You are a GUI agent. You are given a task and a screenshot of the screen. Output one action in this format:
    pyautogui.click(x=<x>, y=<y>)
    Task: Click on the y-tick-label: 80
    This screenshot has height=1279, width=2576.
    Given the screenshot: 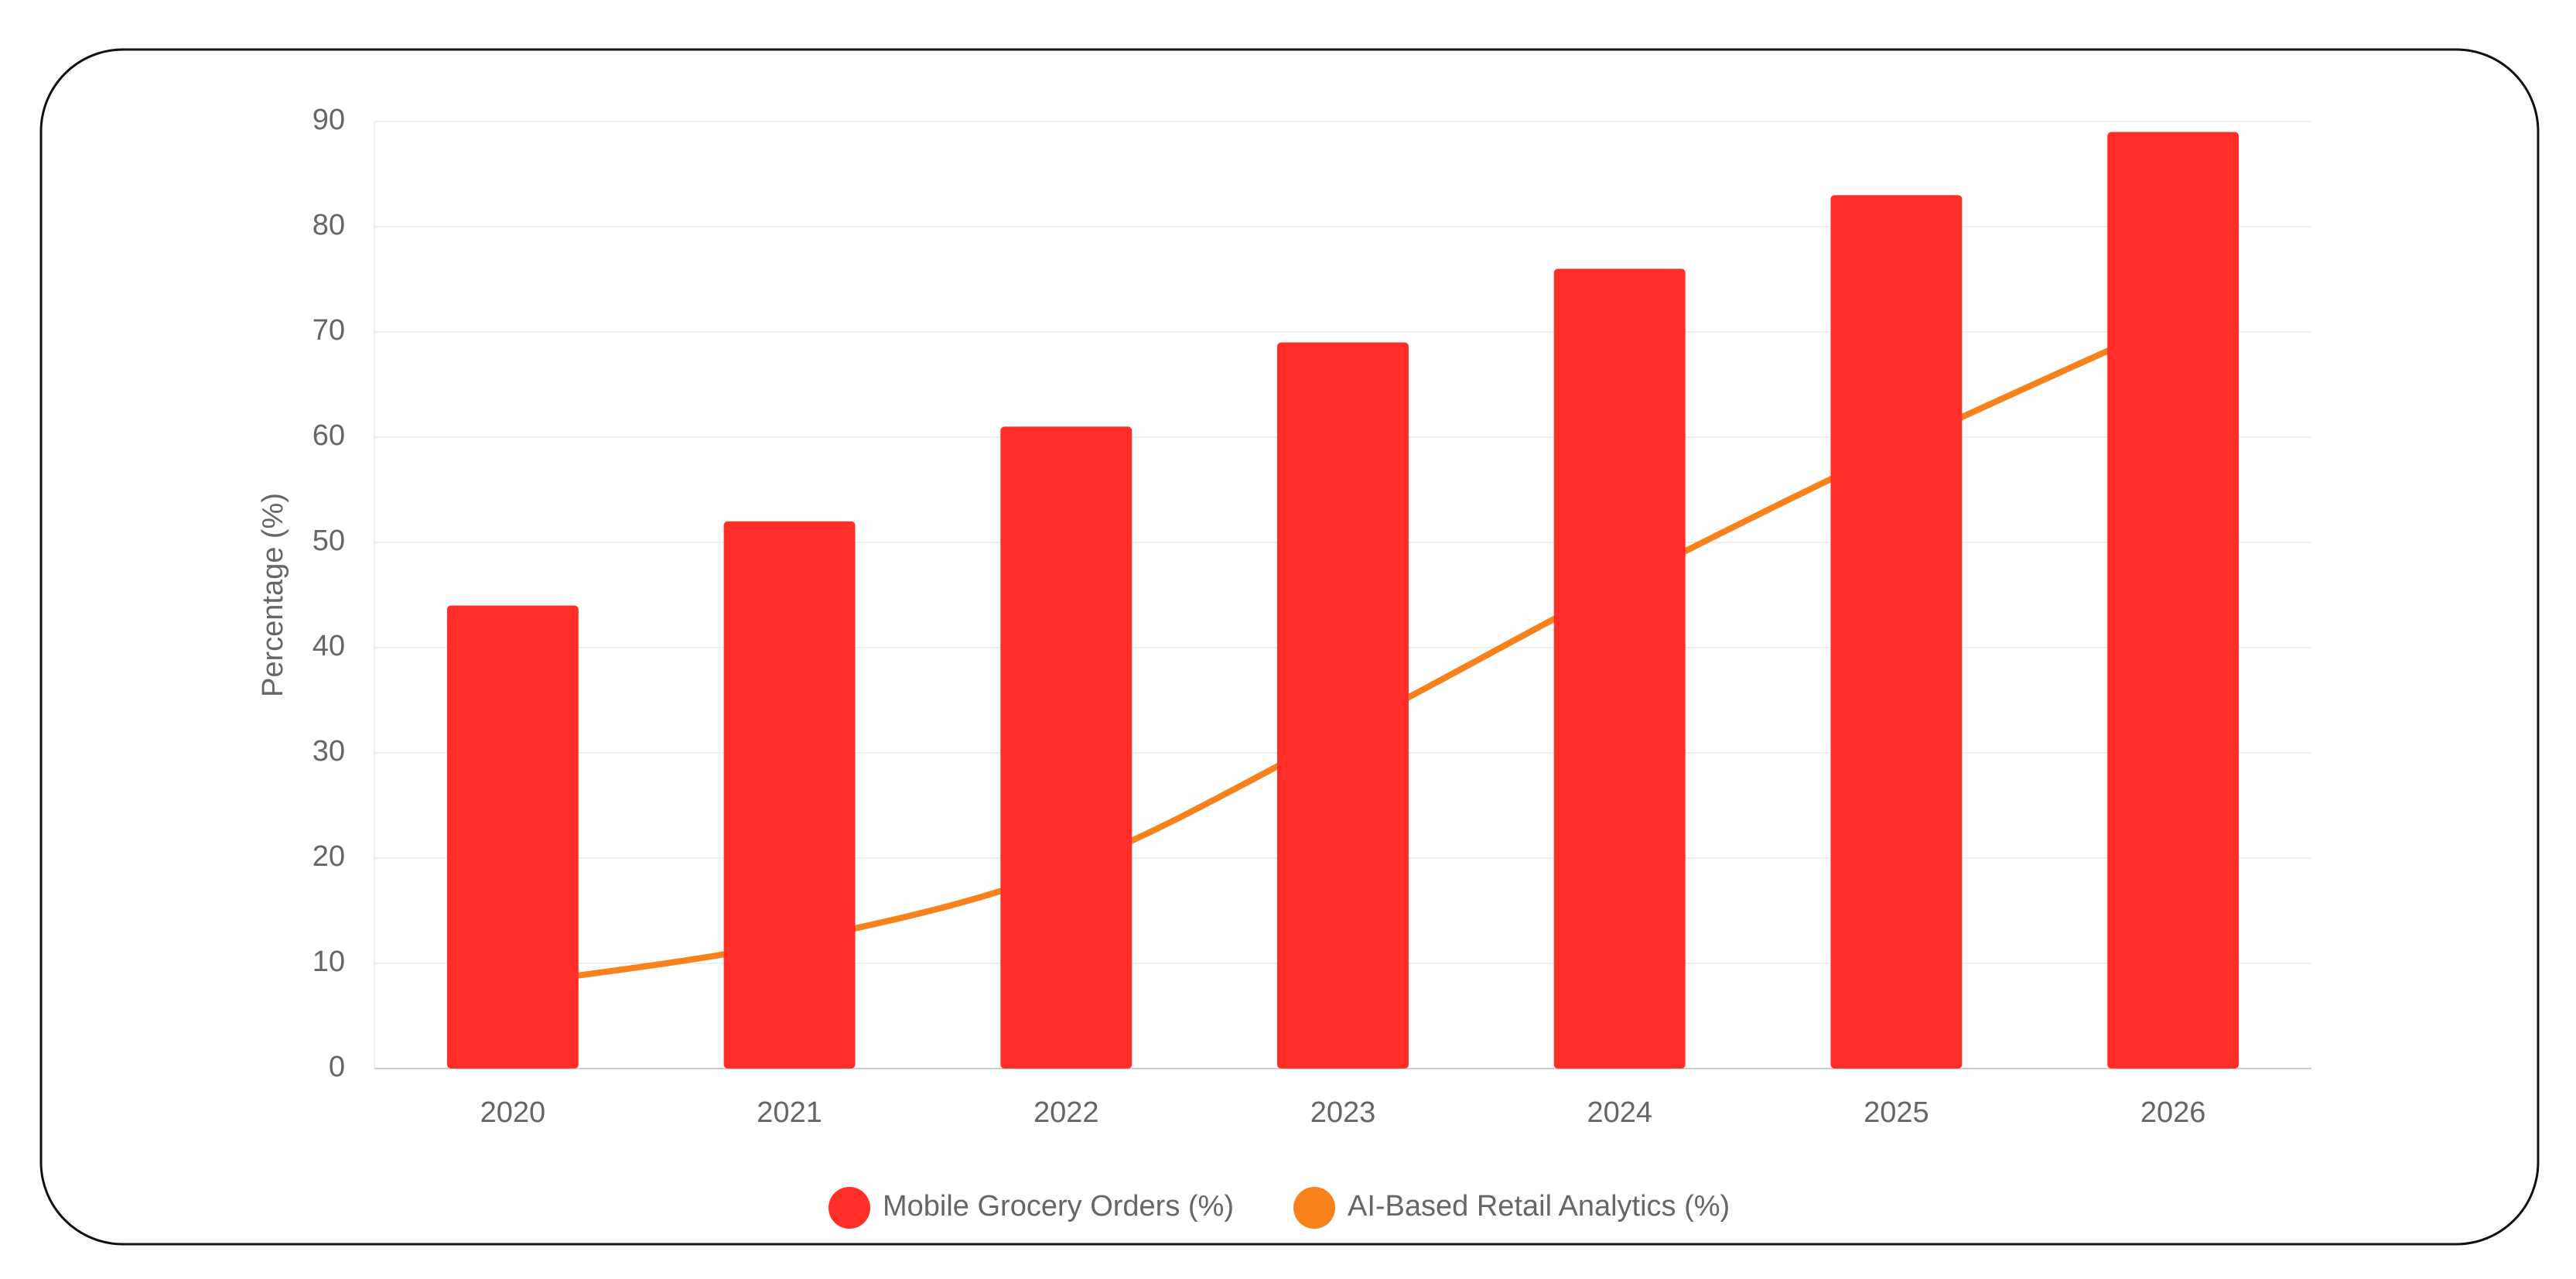 What is the action you would take?
    pyautogui.click(x=329, y=225)
    